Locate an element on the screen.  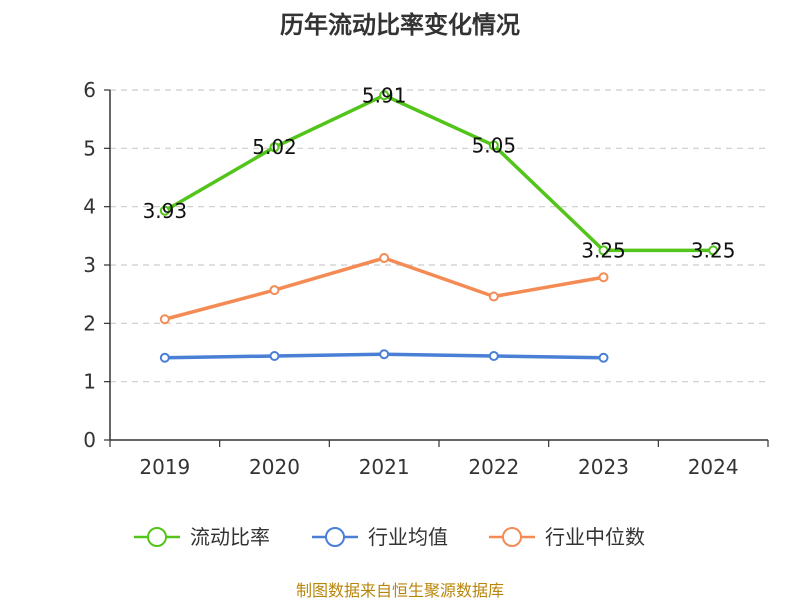
legend: 流动比率 行业均值 行业中位数 is located at coordinates (389, 537).